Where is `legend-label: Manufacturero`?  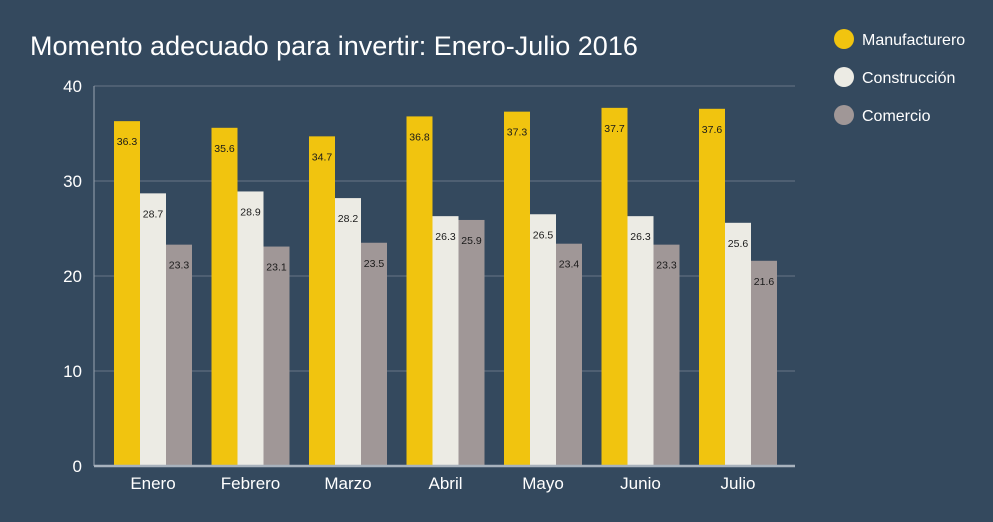
legend-label: Manufacturero is located at coordinates (913, 40).